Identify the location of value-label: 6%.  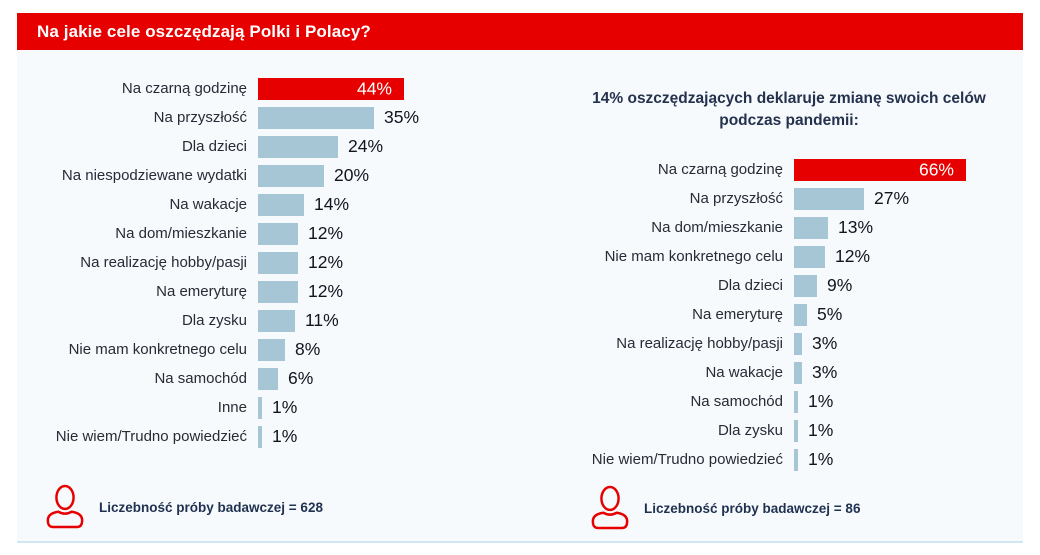
(301, 378).